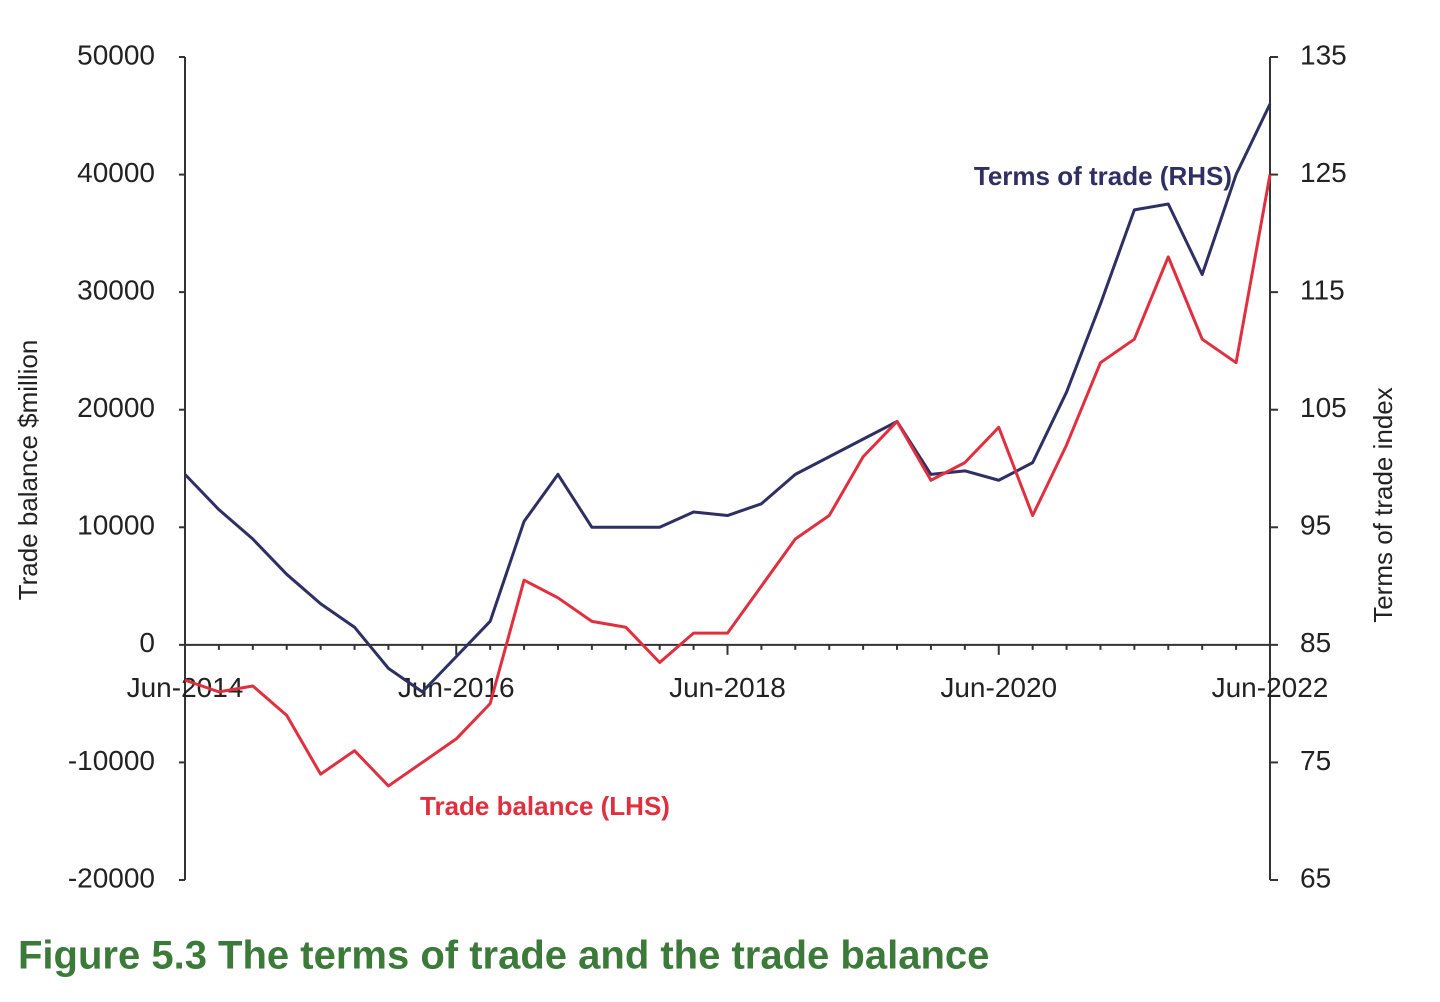 The width and height of the screenshot is (1440, 1002). Describe the element at coordinates (185, 687) in the screenshot. I see `x-tick-label: Jun-2014` at that location.